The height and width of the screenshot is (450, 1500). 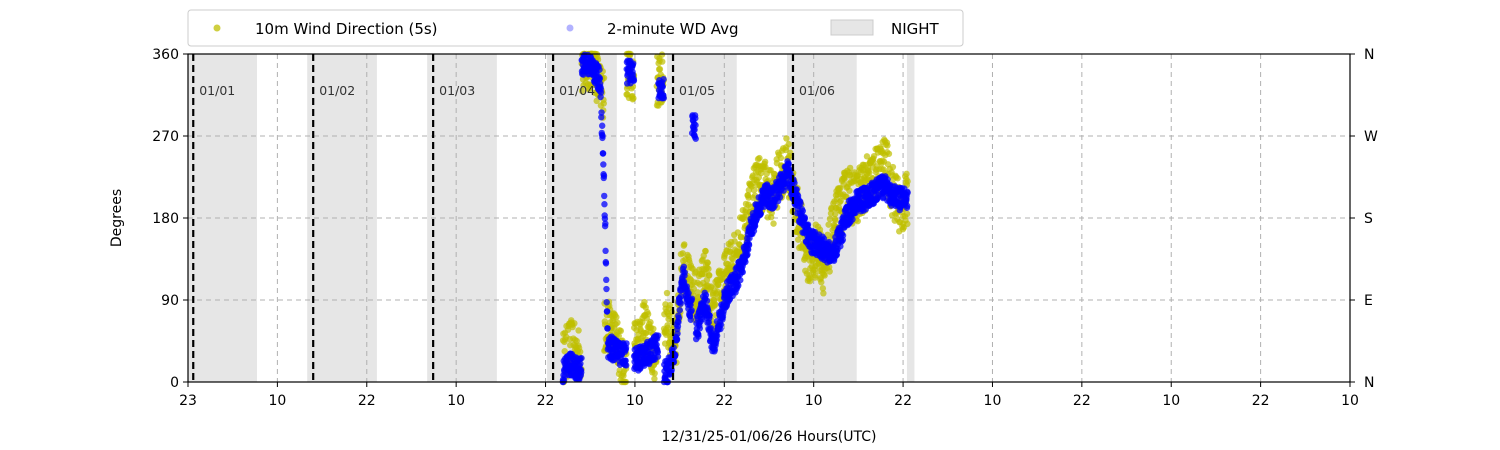 What do you see at coordinates (217, 90) in the screenshot?
I see `day-label: 01/01` at bounding box center [217, 90].